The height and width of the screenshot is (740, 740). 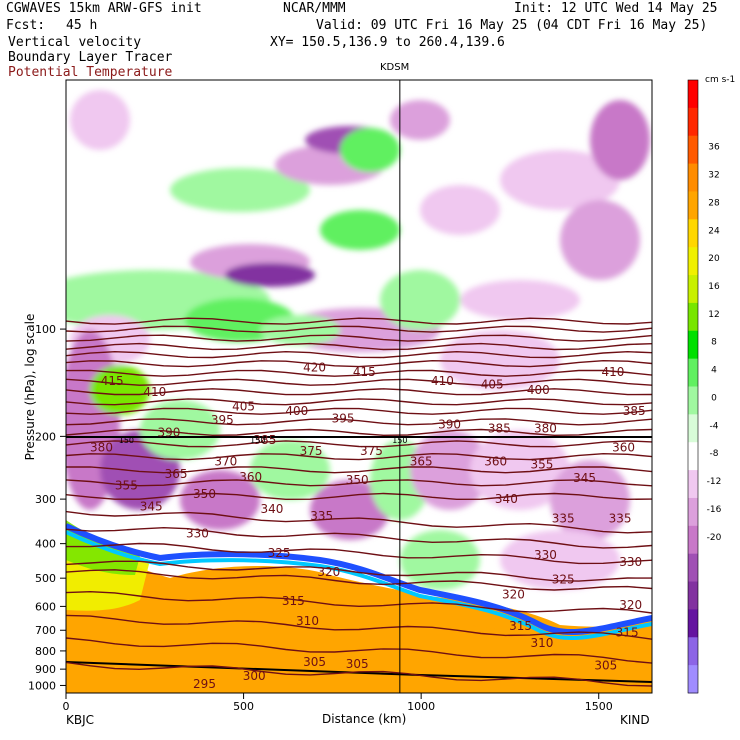 I want to click on theta-label-43: 325, so click(x=563, y=580).